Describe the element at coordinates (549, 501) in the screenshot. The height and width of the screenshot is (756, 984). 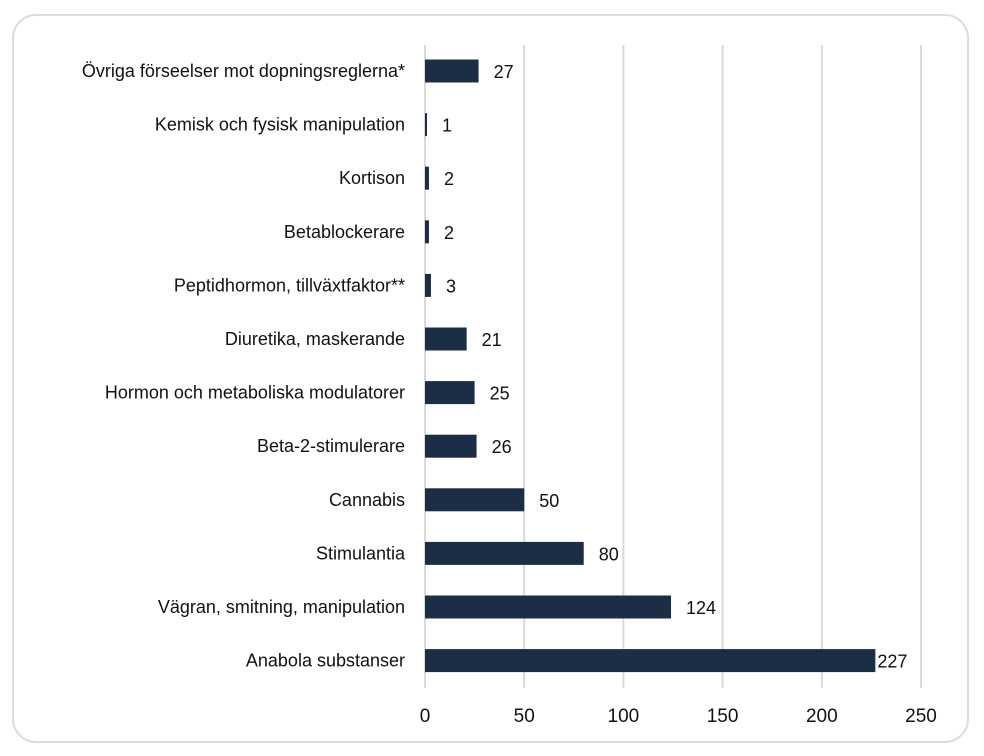
I see `value-label: 50` at that location.